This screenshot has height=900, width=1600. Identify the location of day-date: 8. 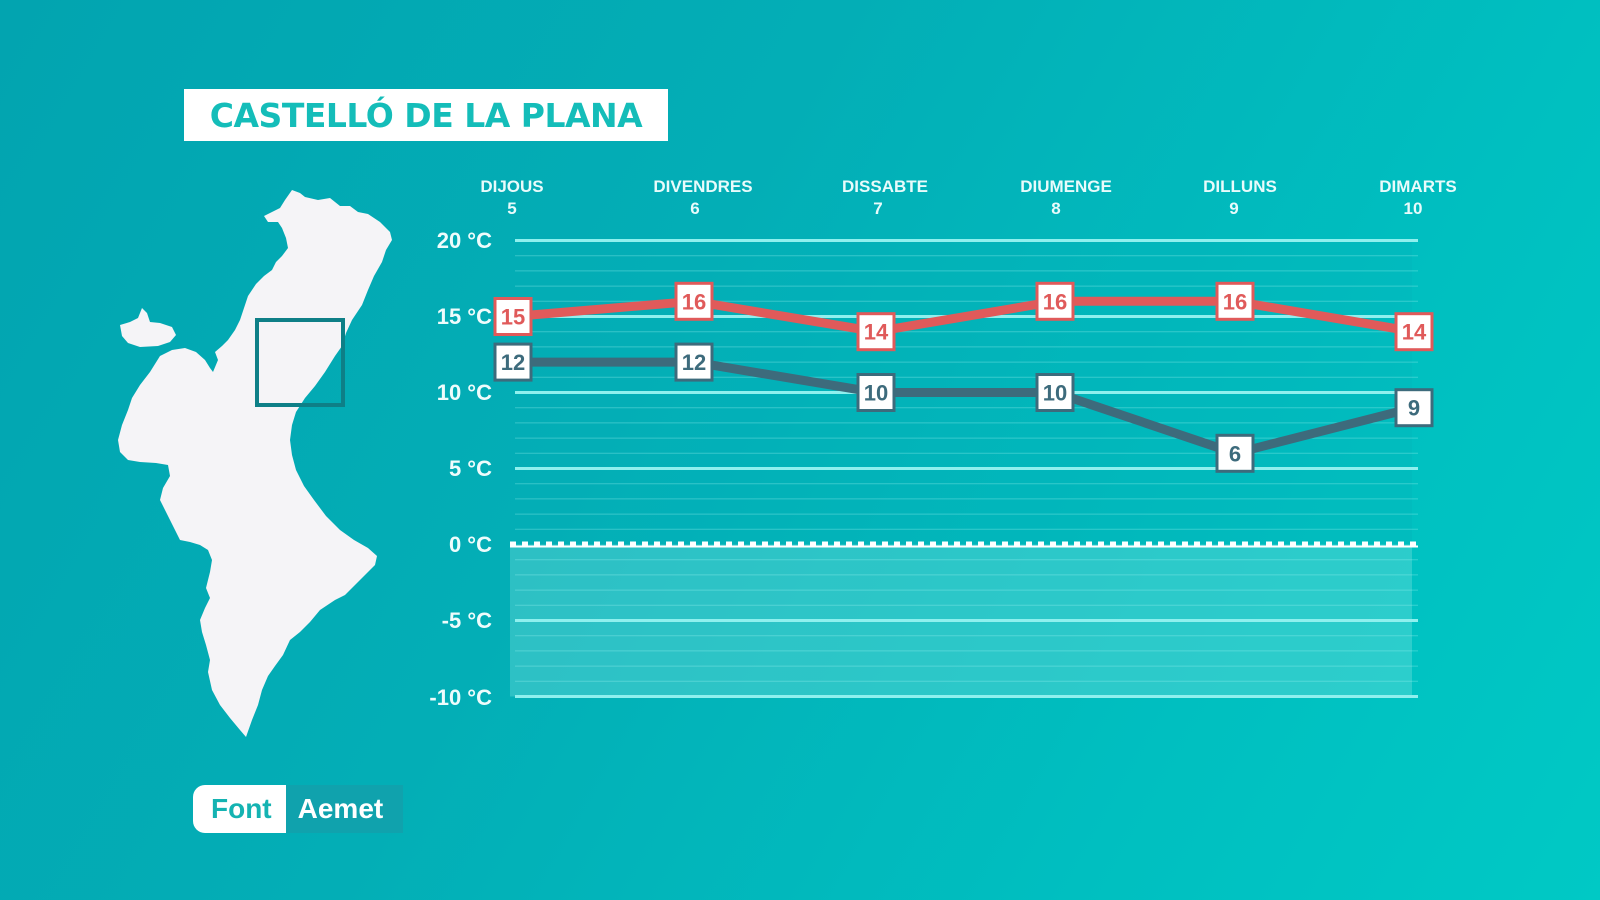
(1056, 208).